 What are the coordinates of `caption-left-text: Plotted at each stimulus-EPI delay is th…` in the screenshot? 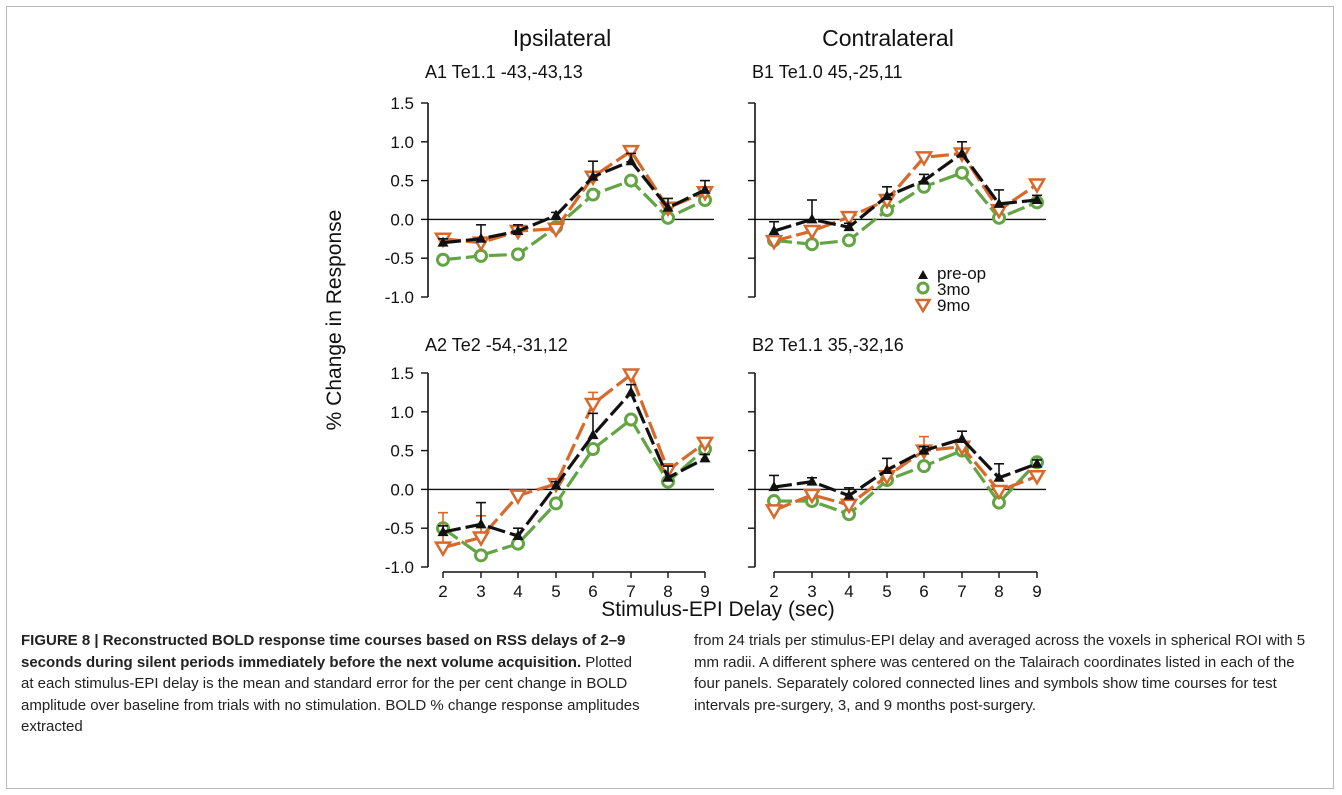 It's located at (330, 694).